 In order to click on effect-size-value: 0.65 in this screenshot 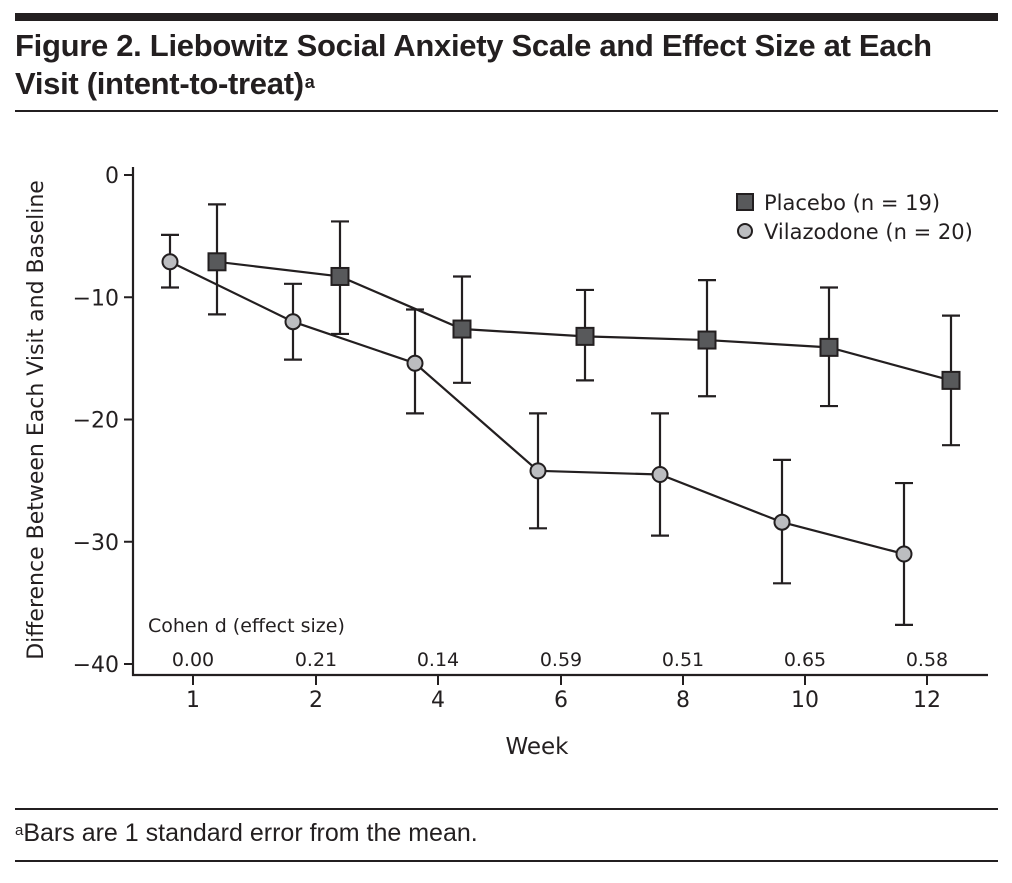, I will do `click(805, 660)`.